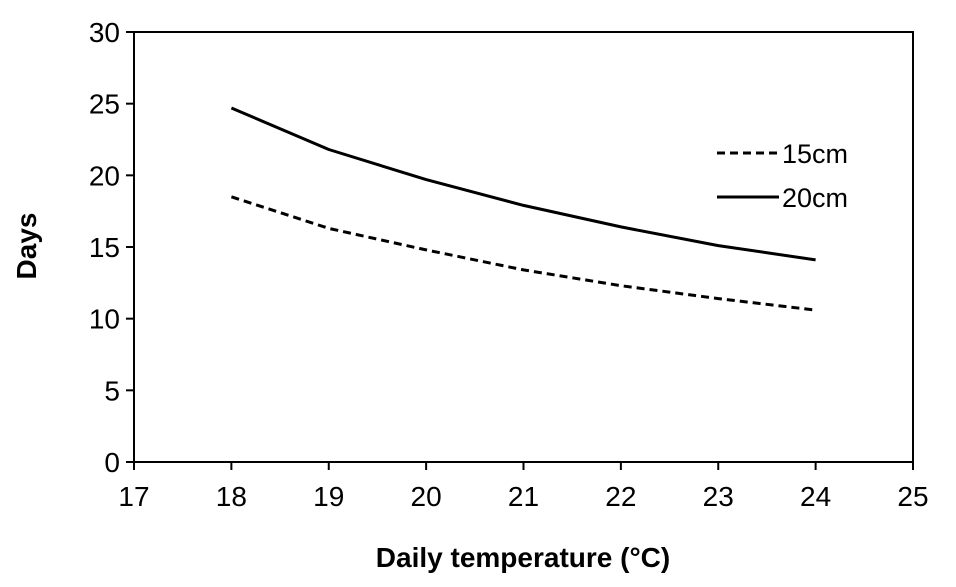 Image resolution: width=956 pixels, height=587 pixels. Describe the element at coordinates (815, 198) in the screenshot. I see `legend-label: 20cm` at that location.